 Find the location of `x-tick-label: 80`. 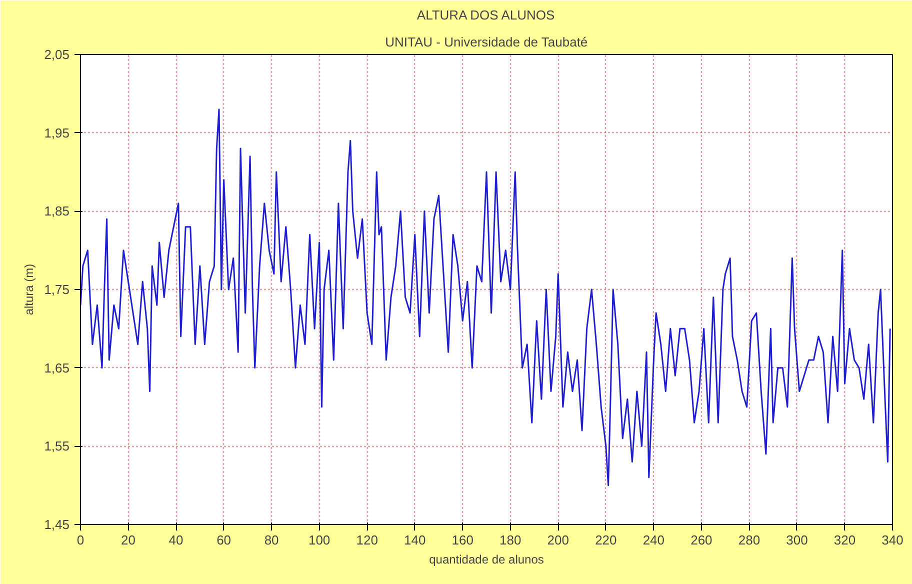

x-tick-label: 80 is located at coordinates (271, 540).